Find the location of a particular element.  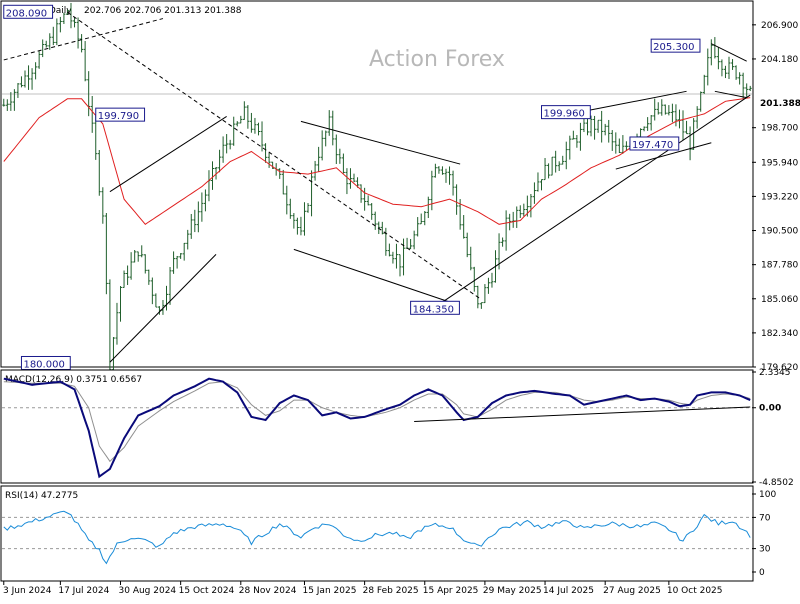

x-tick-label: 29 May 2025 is located at coordinates (512, 591).